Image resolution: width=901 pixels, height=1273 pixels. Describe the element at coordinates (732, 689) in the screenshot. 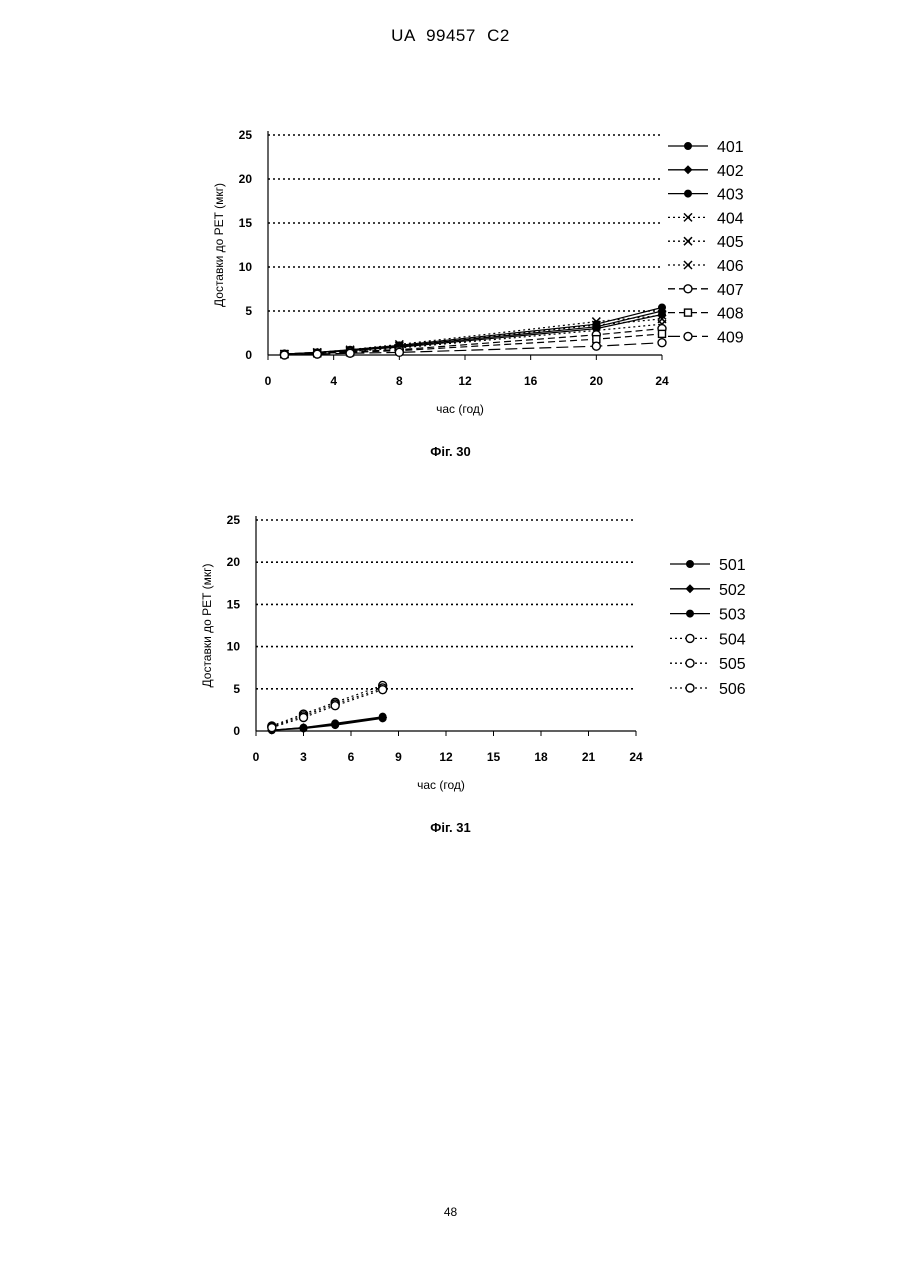

I see `chart1-legend-label: 506` at that location.